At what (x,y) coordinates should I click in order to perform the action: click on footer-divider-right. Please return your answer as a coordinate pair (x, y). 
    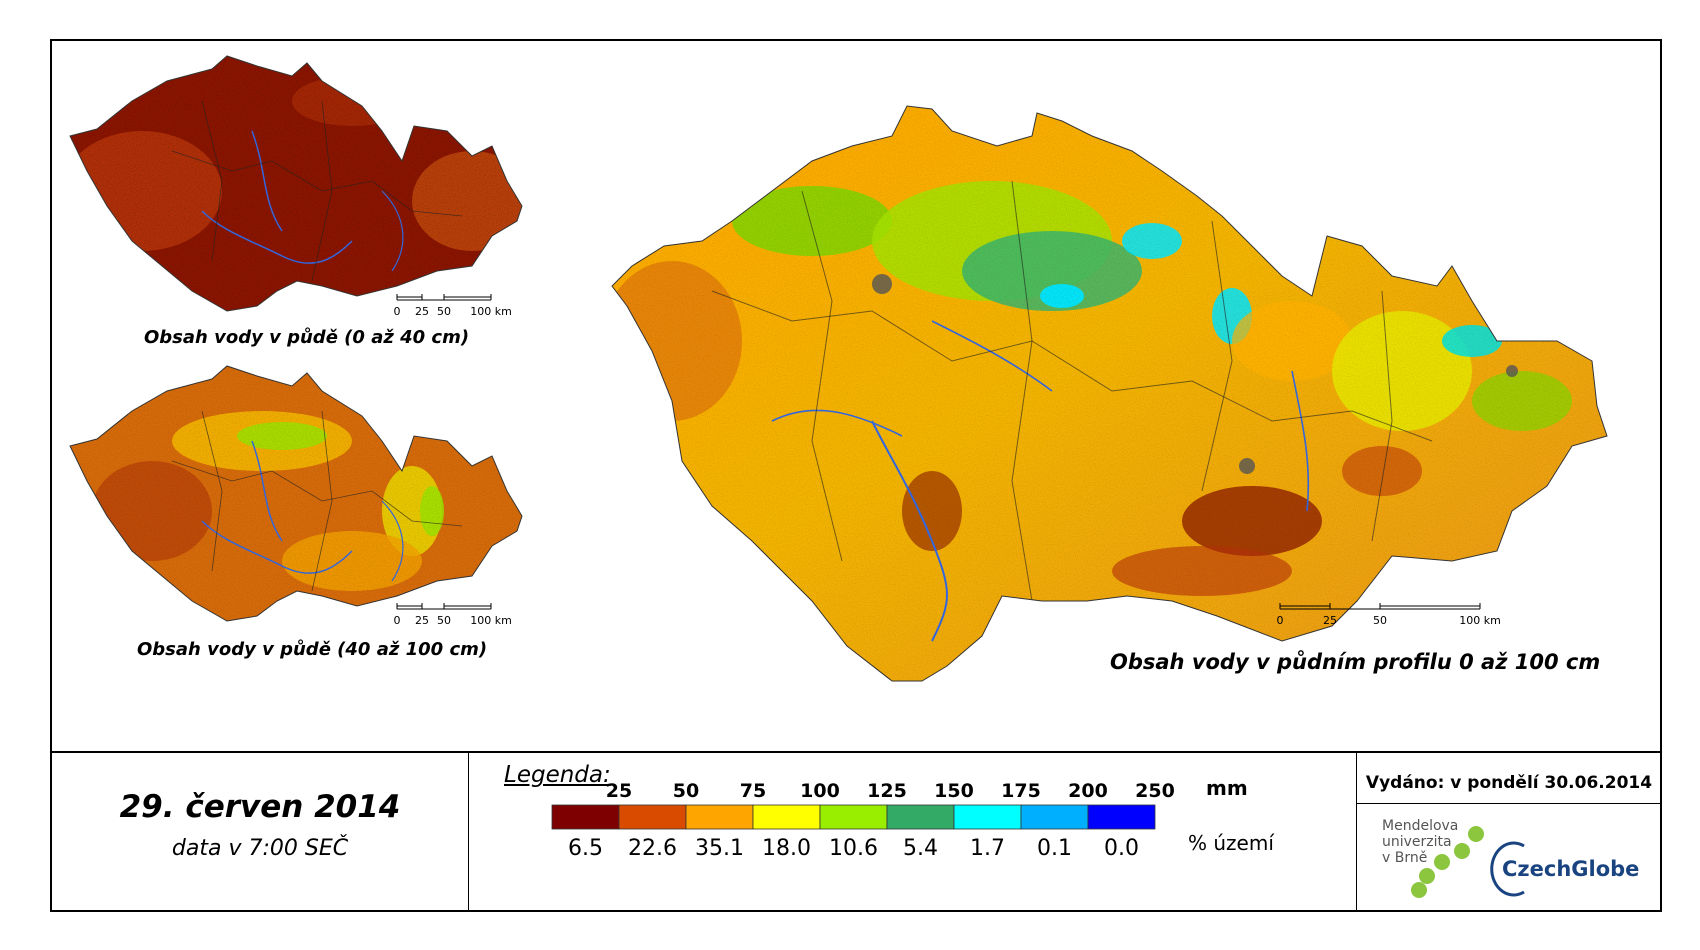
    Looking at the image, I should click on (1356, 831).